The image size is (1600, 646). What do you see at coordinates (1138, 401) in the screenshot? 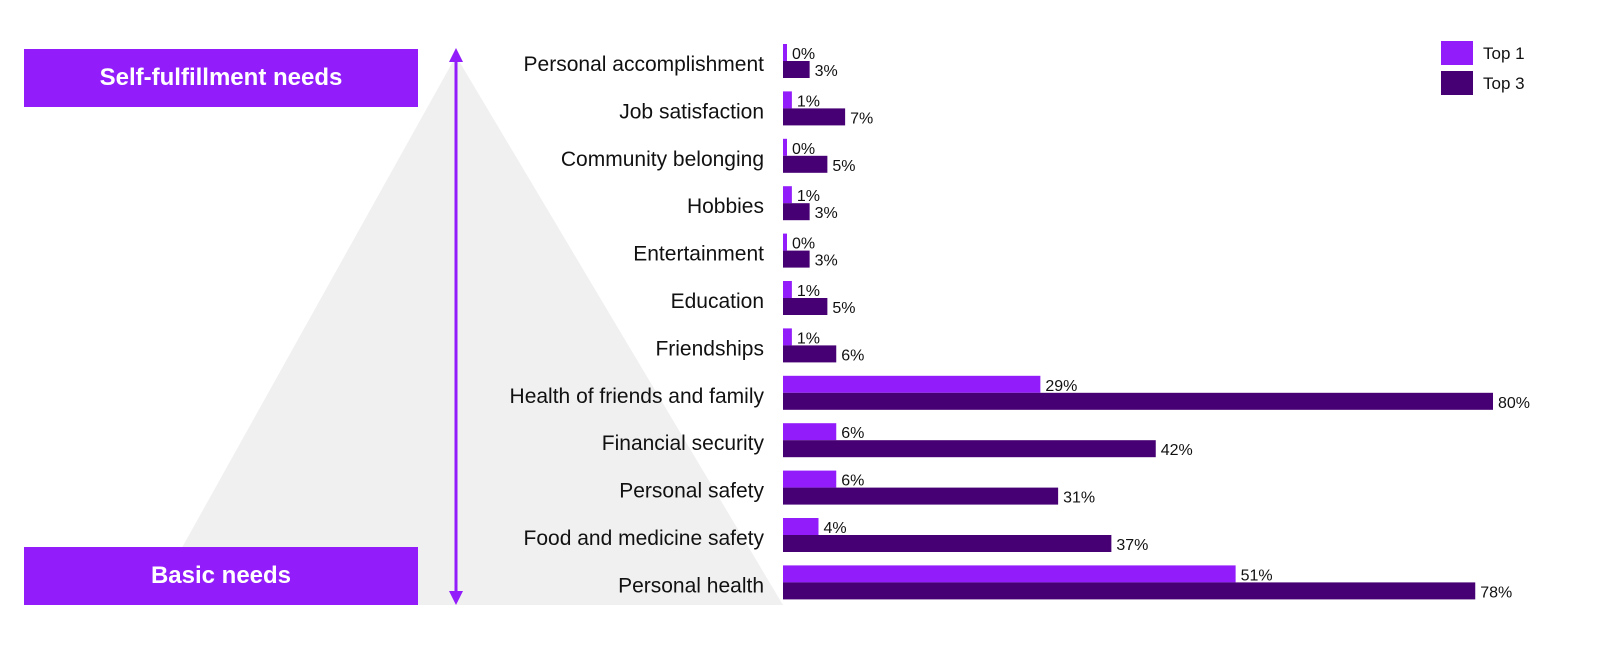
I see `bar-top-3-health-of-friends-and-family` at bounding box center [1138, 401].